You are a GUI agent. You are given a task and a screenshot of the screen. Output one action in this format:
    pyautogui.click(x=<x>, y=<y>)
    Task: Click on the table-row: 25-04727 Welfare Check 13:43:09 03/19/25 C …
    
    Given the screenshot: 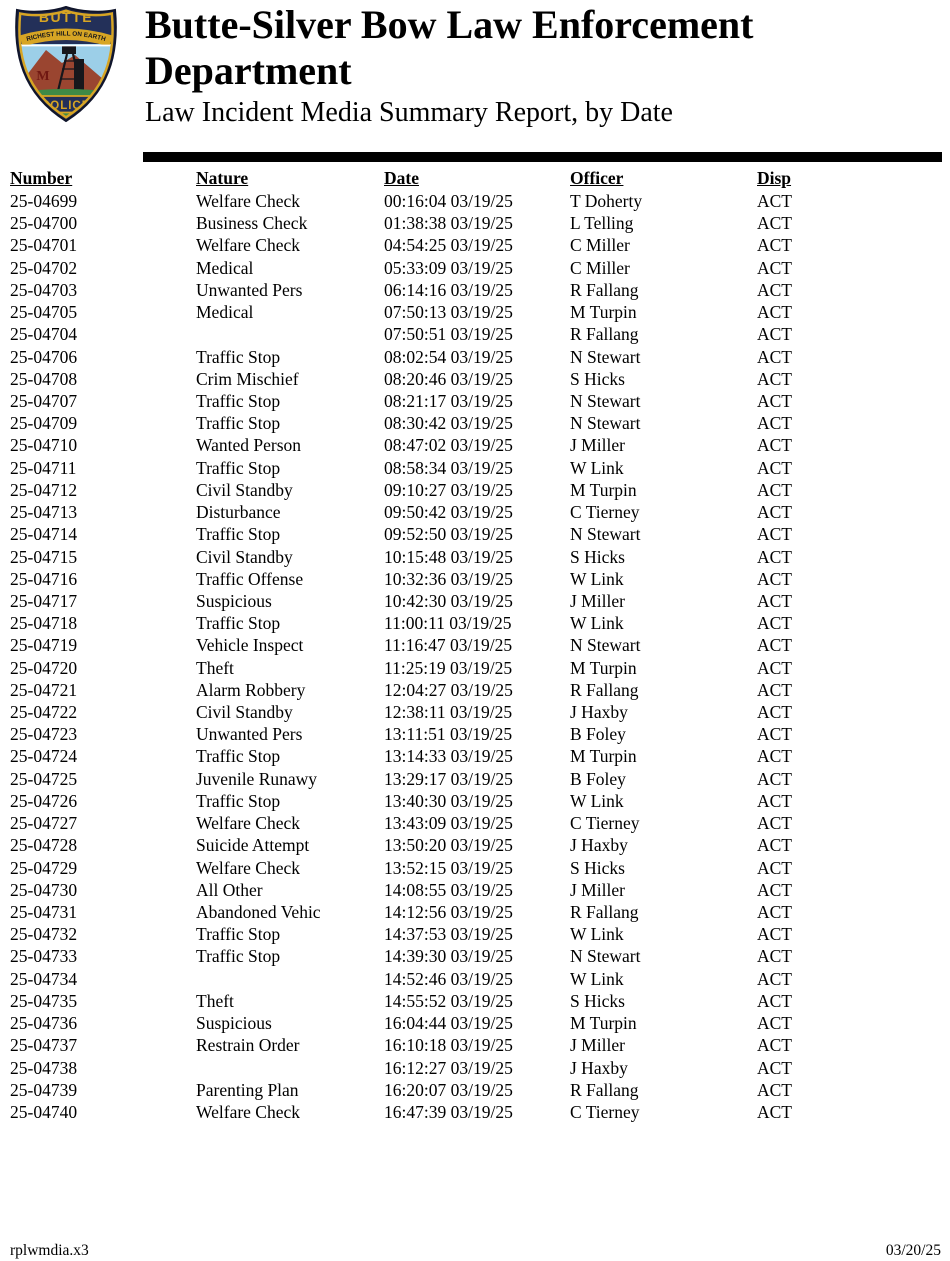 What is the action you would take?
    pyautogui.click(x=475, y=823)
    